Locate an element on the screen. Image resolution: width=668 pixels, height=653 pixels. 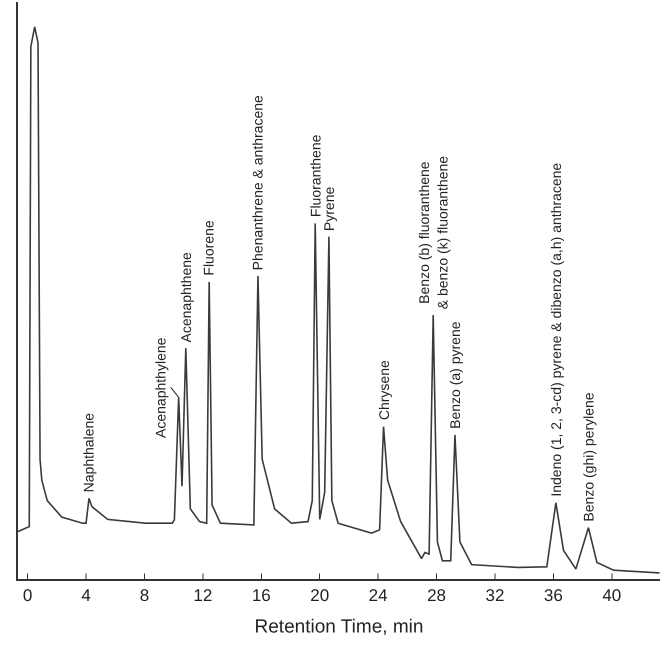
x-tick-label: 32 is located at coordinates (495, 596).